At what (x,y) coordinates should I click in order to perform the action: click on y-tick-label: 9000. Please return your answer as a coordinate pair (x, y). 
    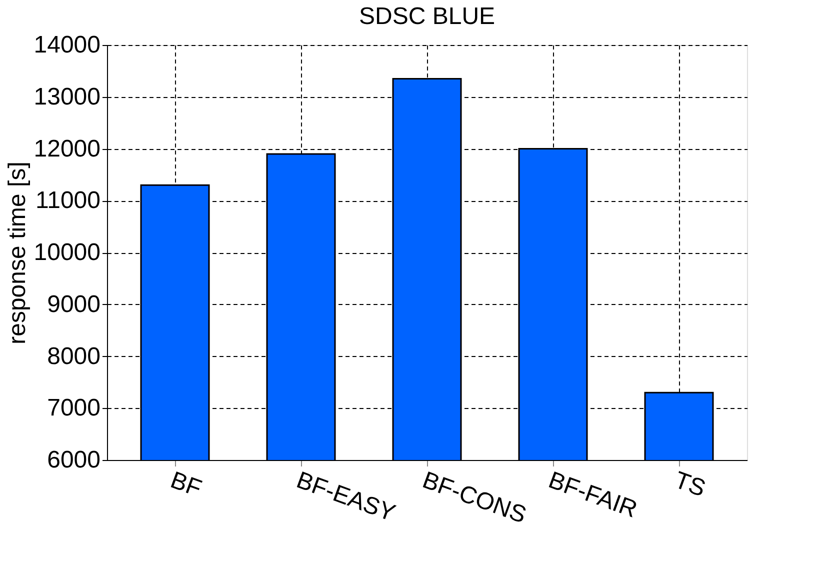
    Looking at the image, I should click on (73, 304).